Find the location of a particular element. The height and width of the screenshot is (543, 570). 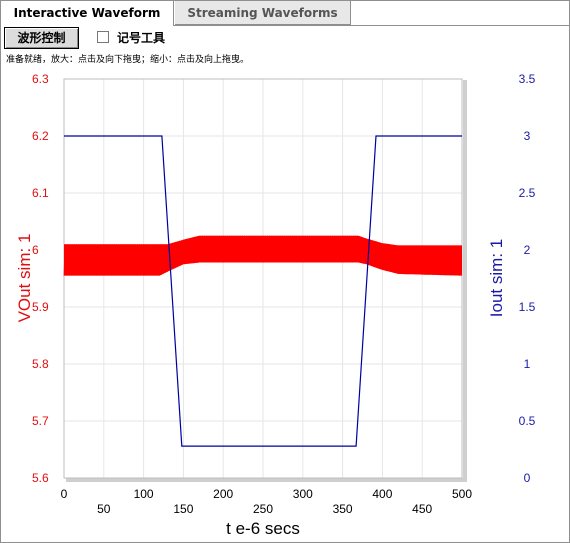

tab-streaming-waveforms: Streaming Waveforms is located at coordinates (263, 13).